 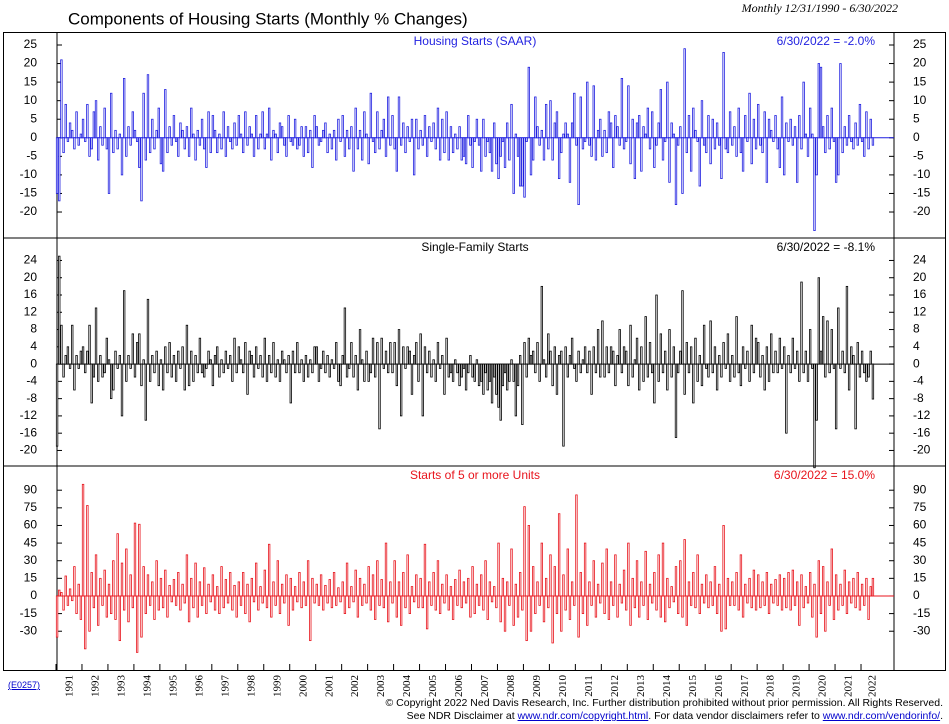 What do you see at coordinates (583, 716) in the screenshot?
I see `link: www.ndr.com/copyright.html` at bounding box center [583, 716].